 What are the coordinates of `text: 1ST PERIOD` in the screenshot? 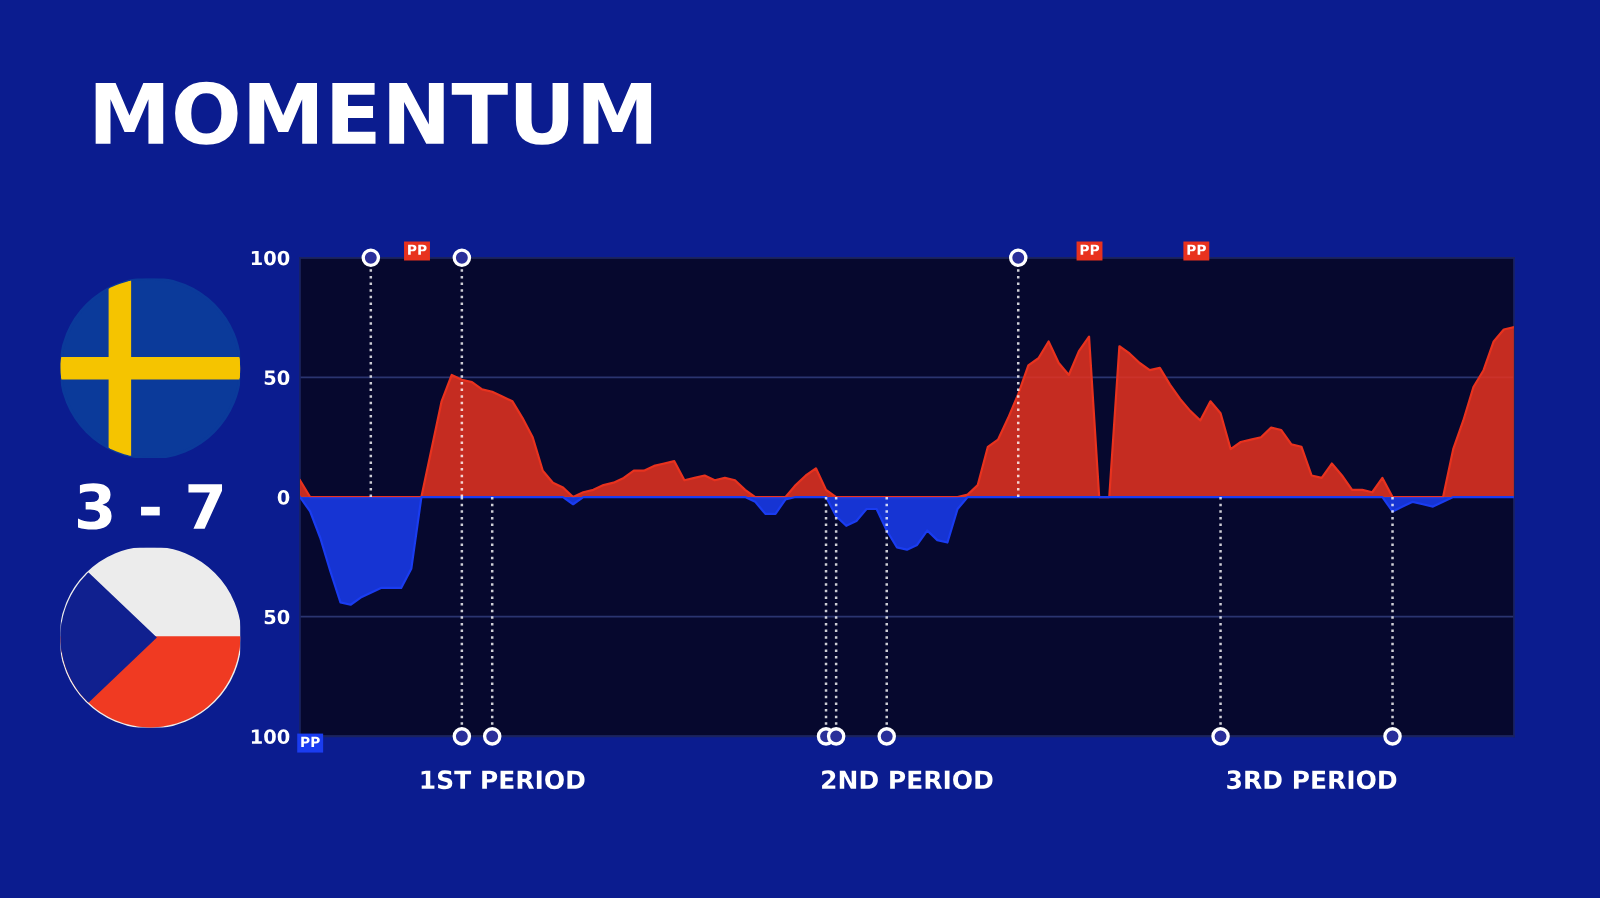 It's located at (503, 780).